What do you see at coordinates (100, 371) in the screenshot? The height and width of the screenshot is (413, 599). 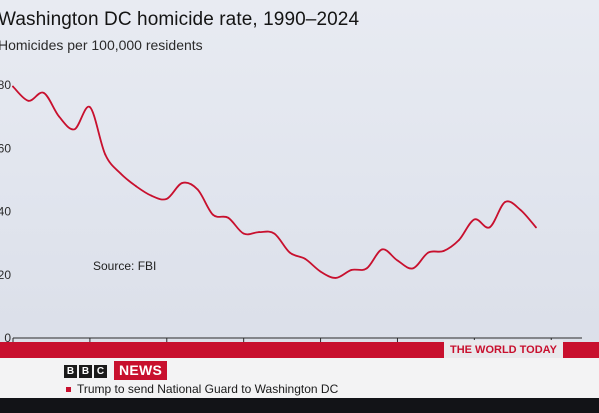 I see `logo-letter: C` at bounding box center [100, 371].